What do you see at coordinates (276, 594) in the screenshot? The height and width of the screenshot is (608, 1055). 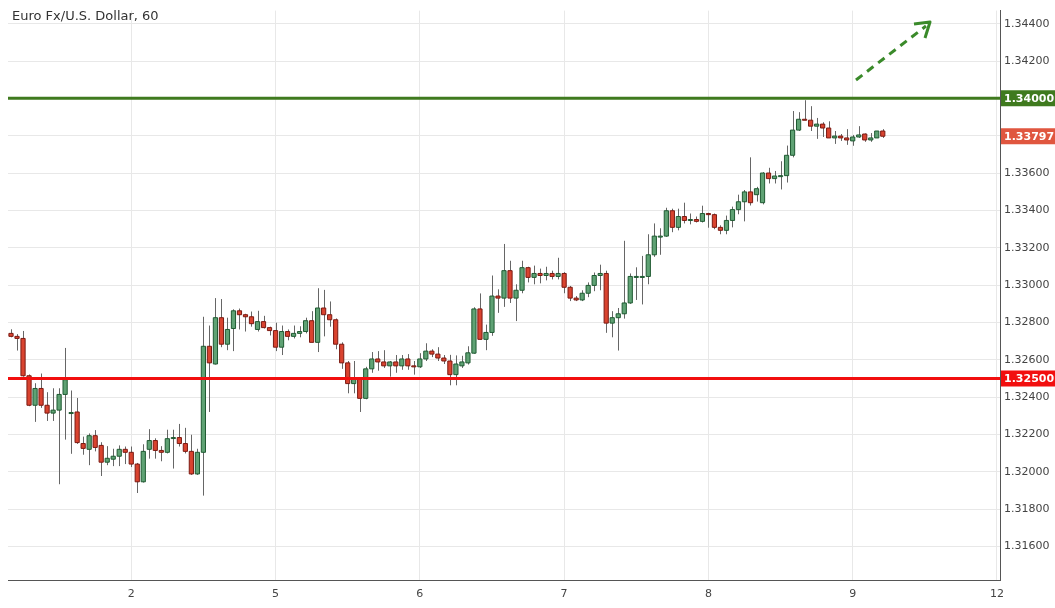 I see `x-tick-label: 5` at bounding box center [276, 594].